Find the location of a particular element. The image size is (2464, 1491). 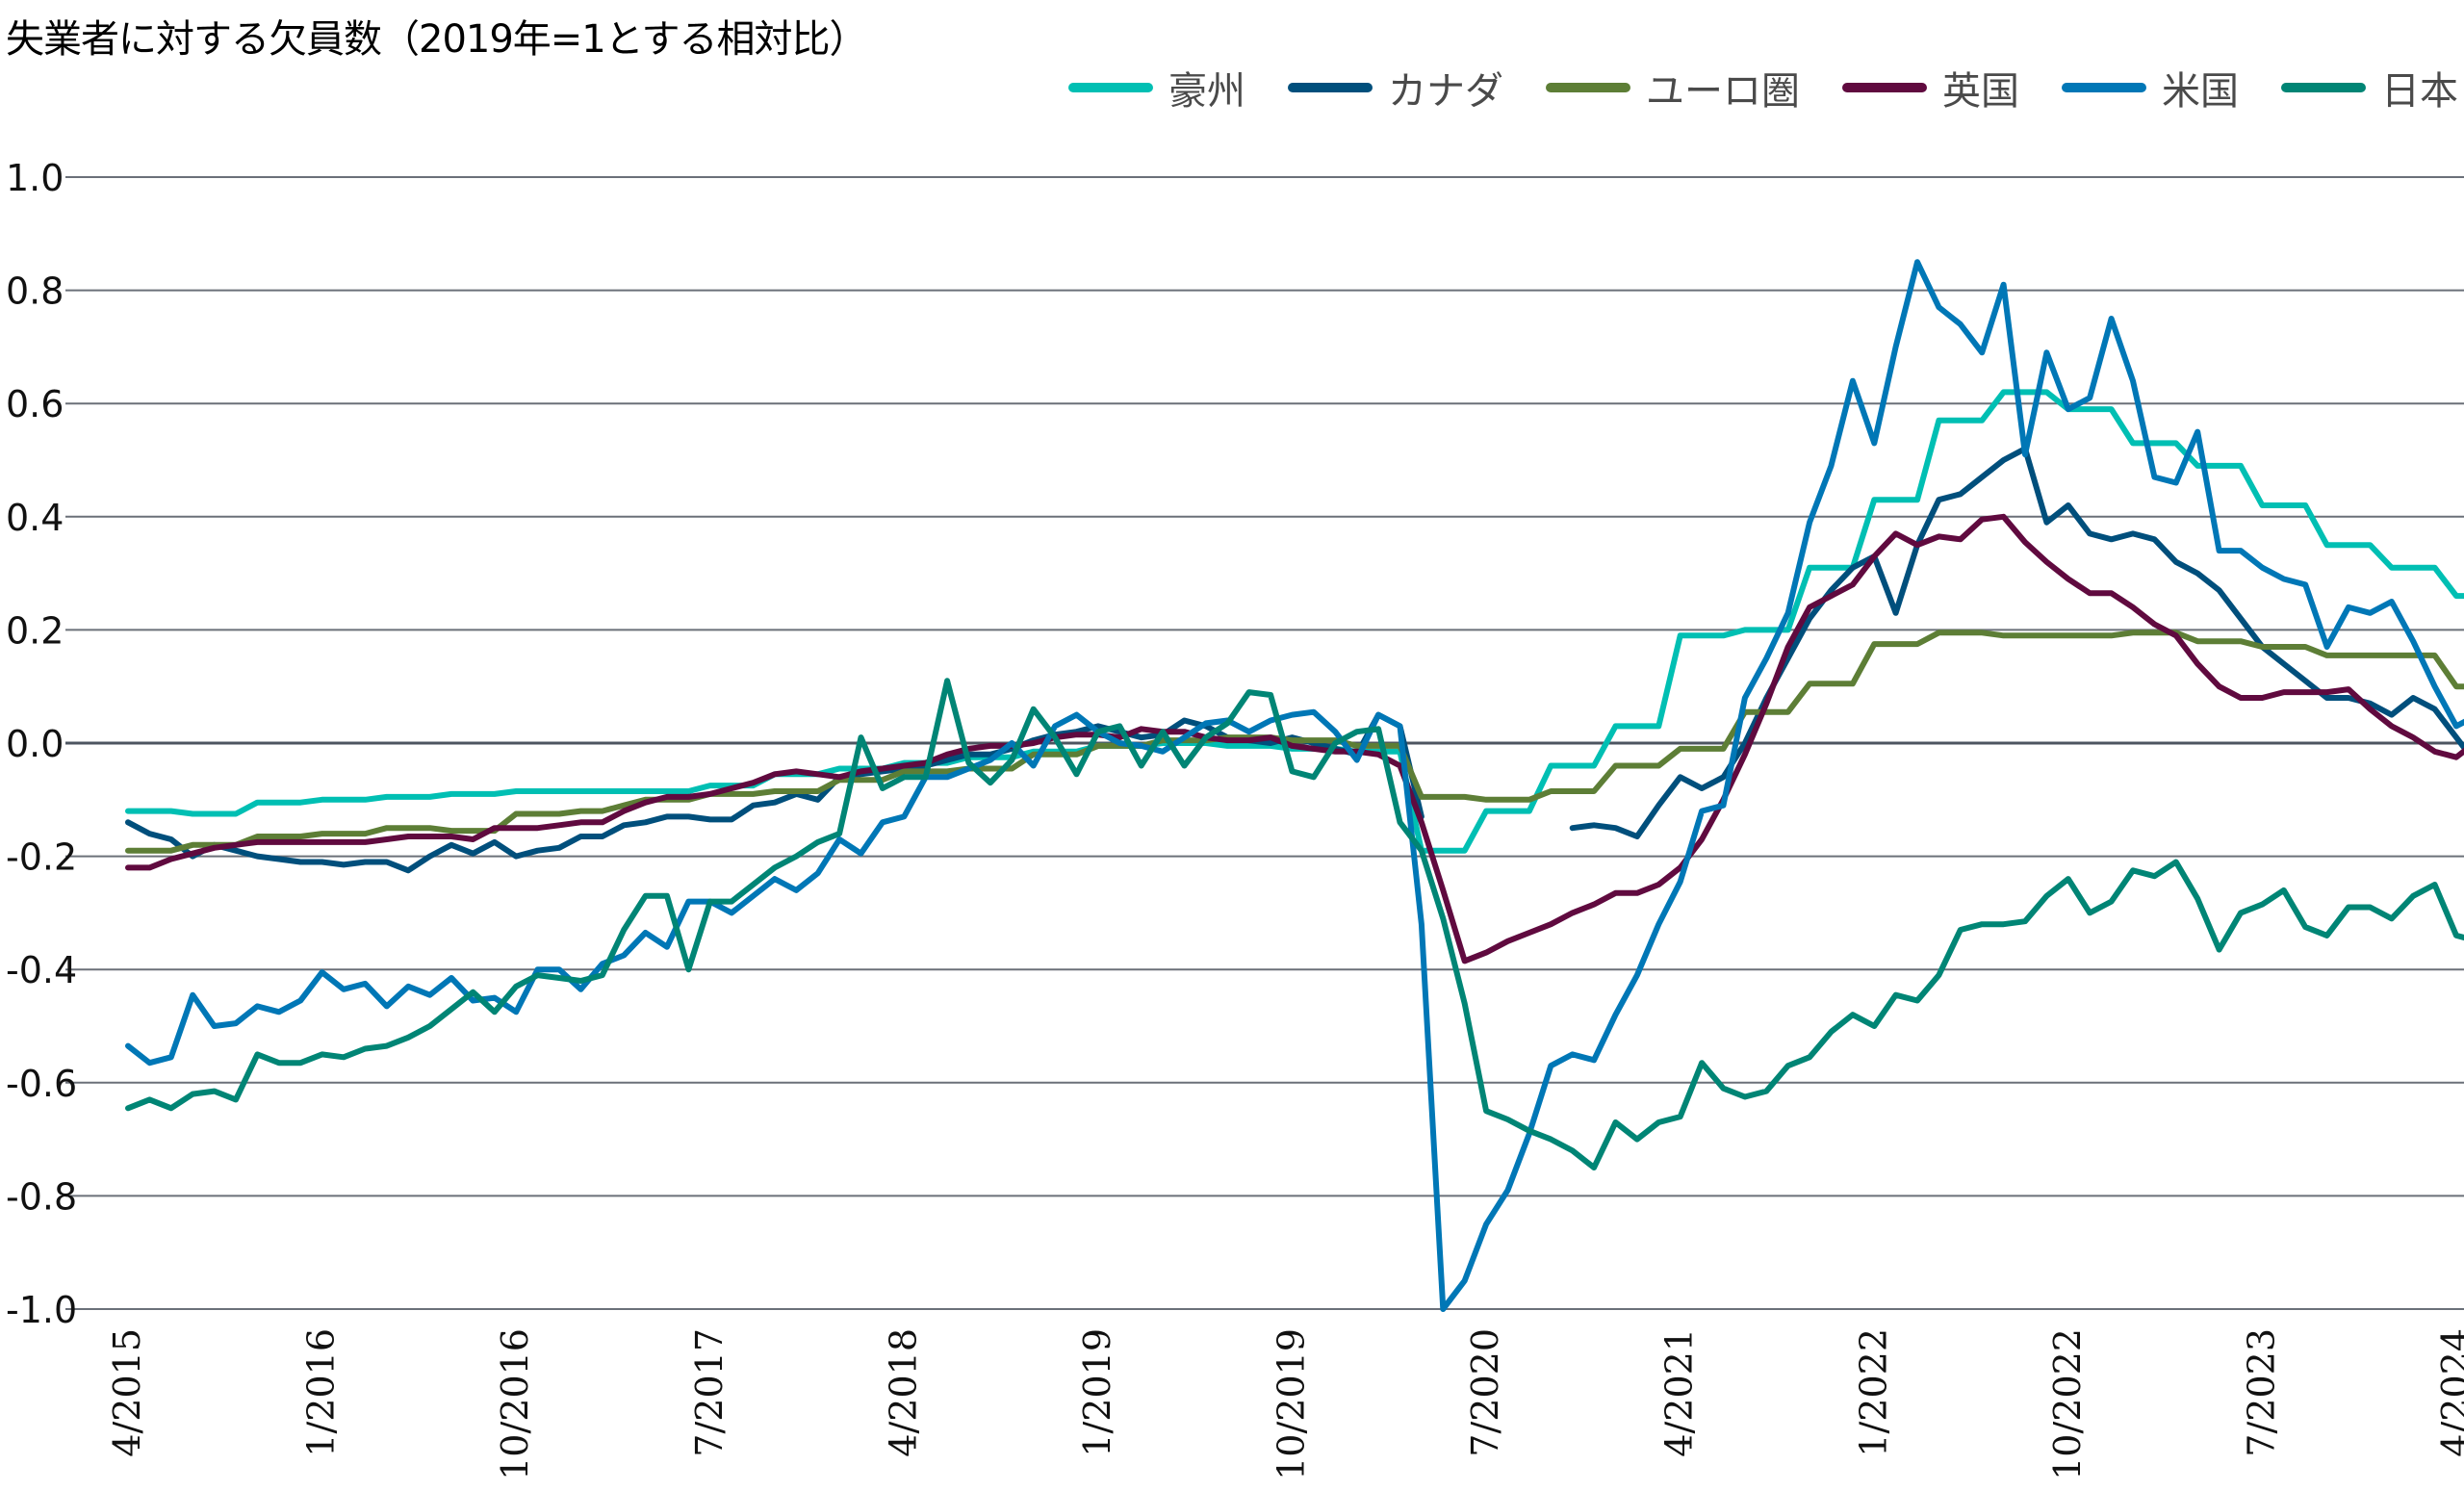

legend-item-japan: 日本 is located at coordinates (2369, 88).